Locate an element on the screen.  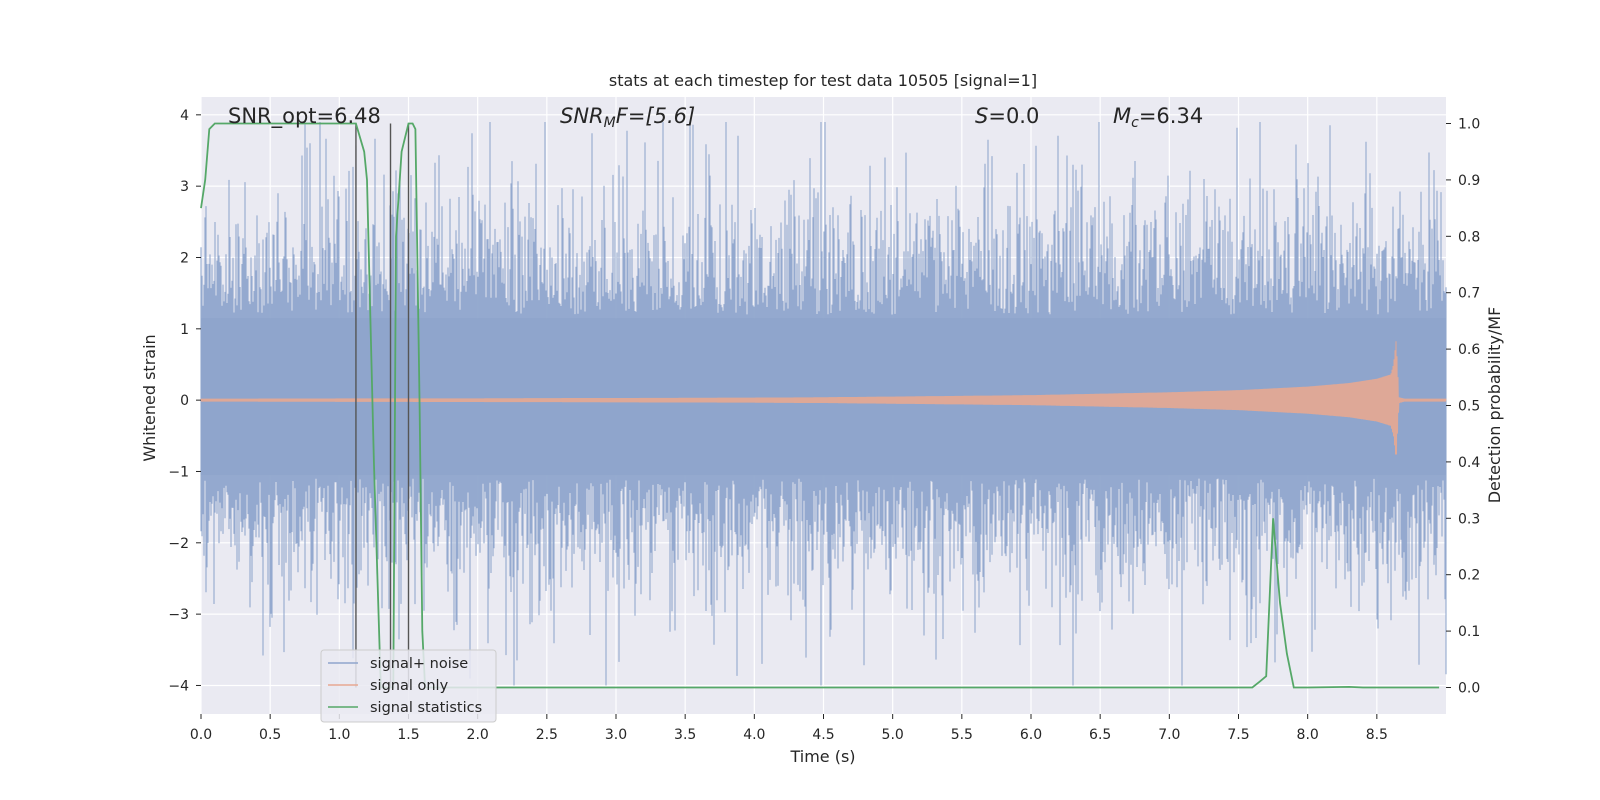
y-tick-label: −1 is located at coordinates (178, 472).